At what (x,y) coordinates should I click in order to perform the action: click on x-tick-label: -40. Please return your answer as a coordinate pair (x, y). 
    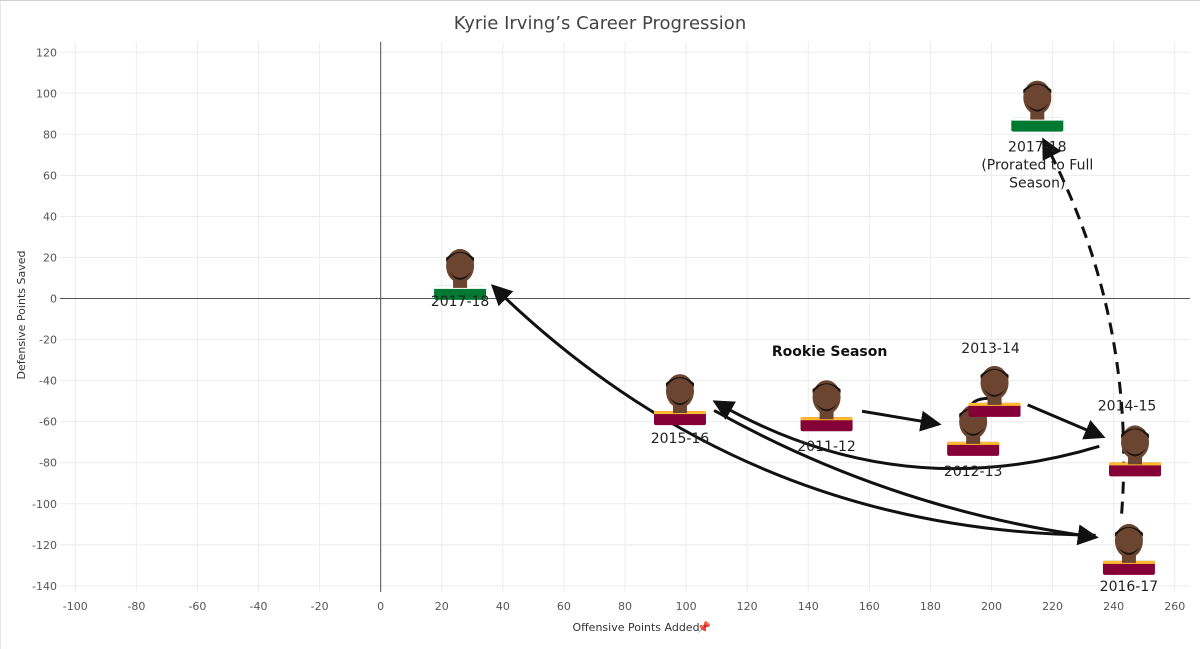
    Looking at the image, I should click on (259, 606).